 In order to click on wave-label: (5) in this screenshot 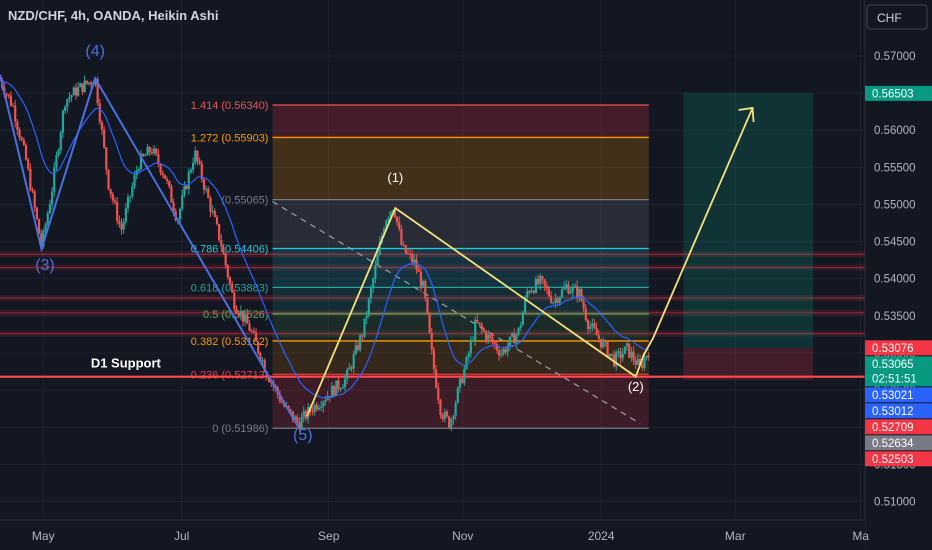, I will do `click(303, 435)`.